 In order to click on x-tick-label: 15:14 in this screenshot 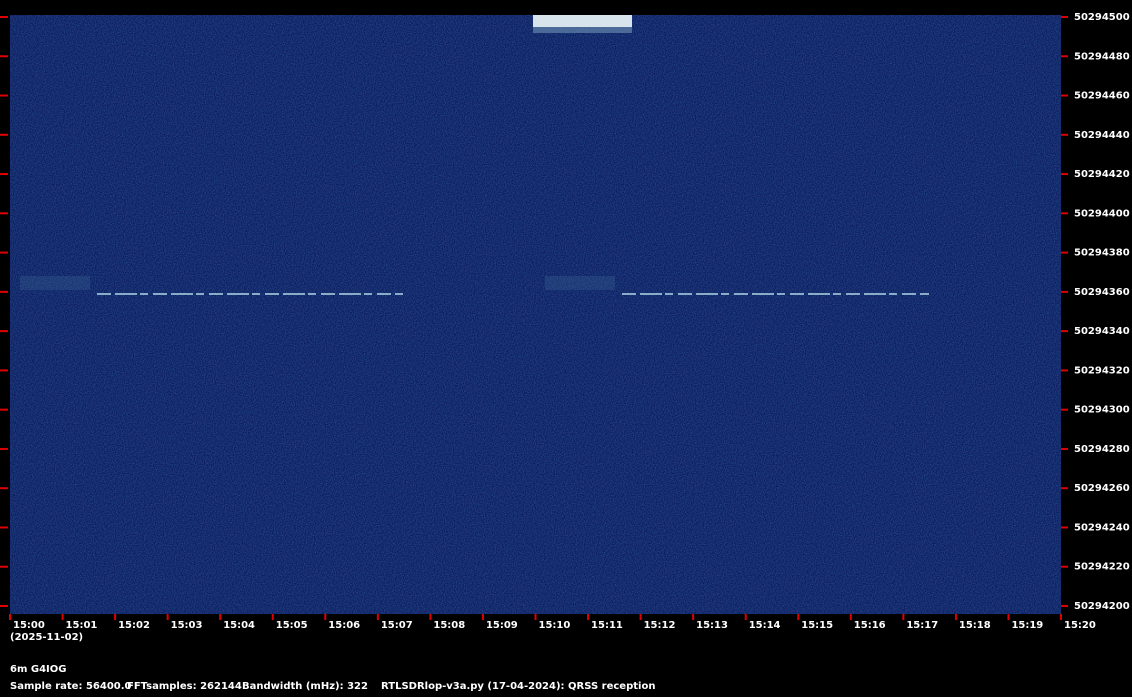, I will do `click(765, 625)`.